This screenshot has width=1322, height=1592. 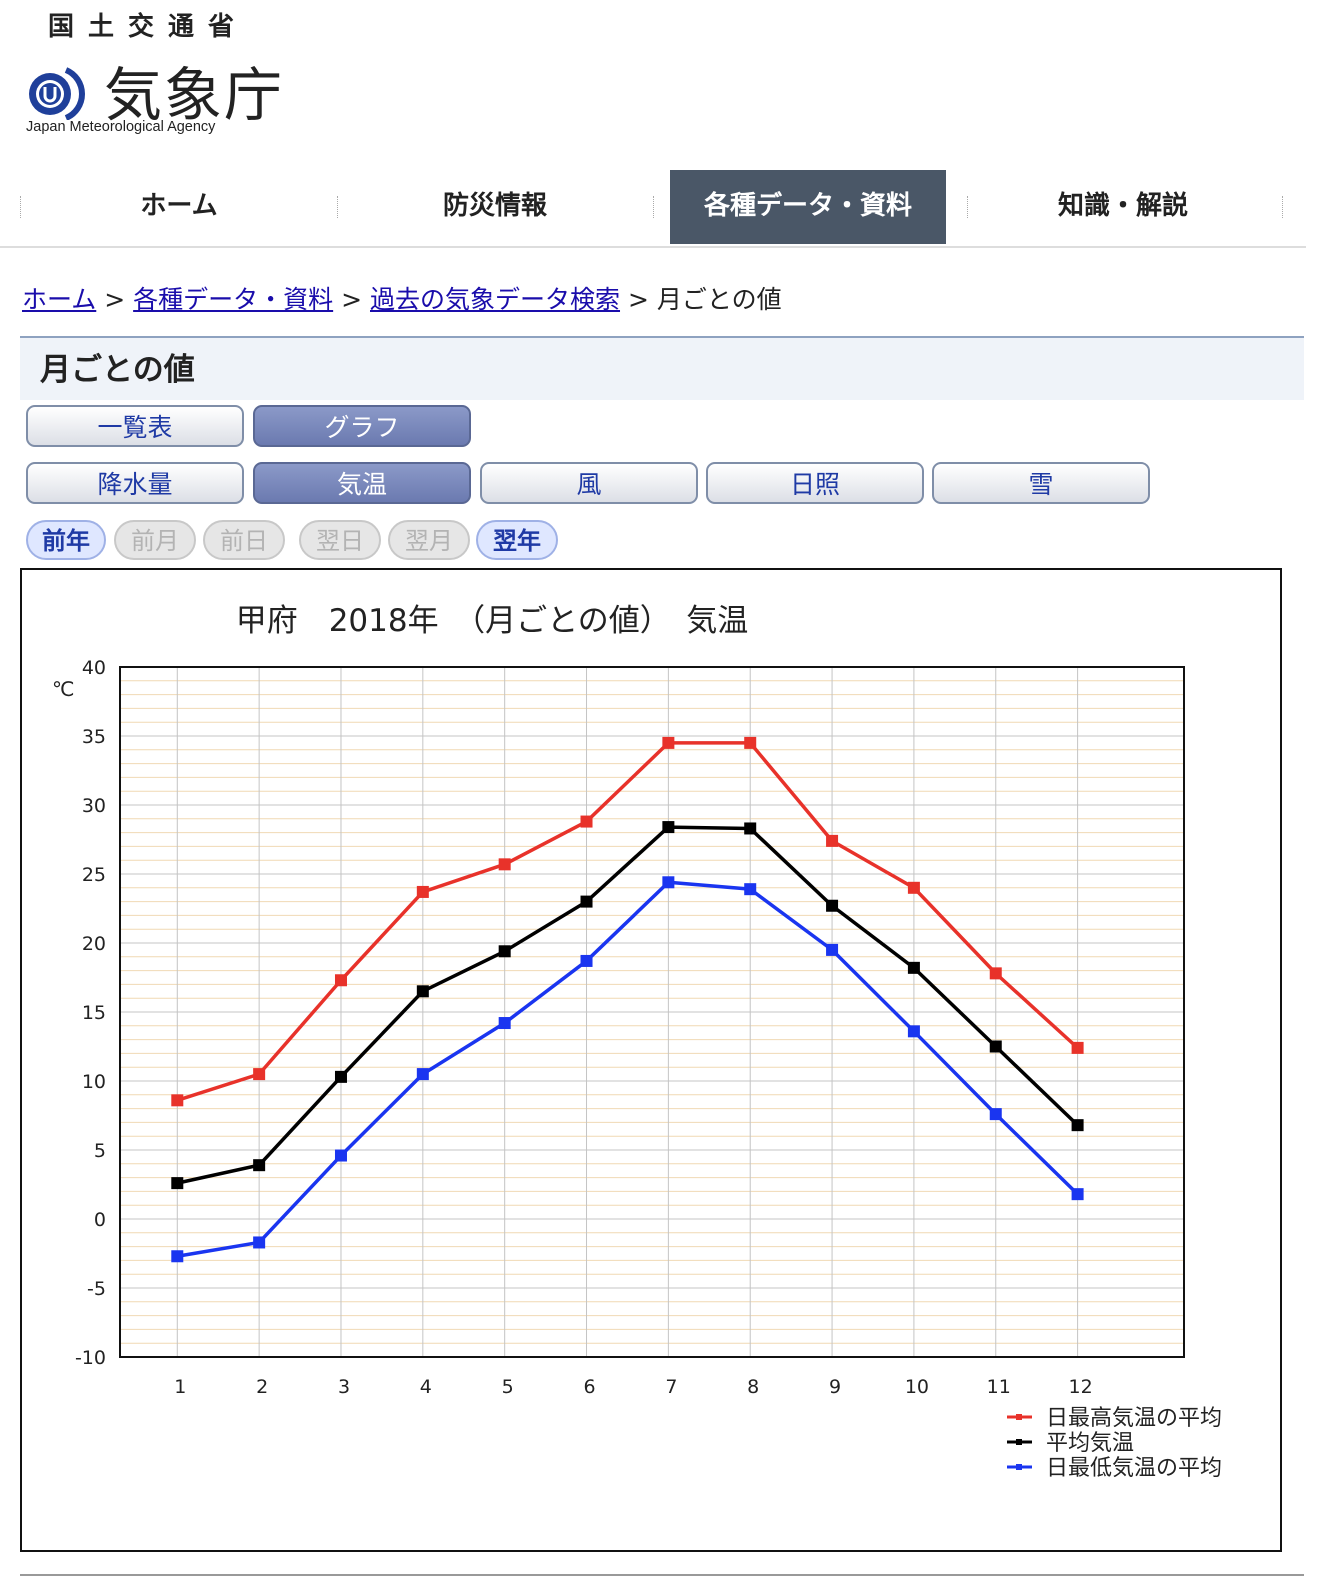 I want to click on x-tick-label: 3, so click(x=344, y=1387).